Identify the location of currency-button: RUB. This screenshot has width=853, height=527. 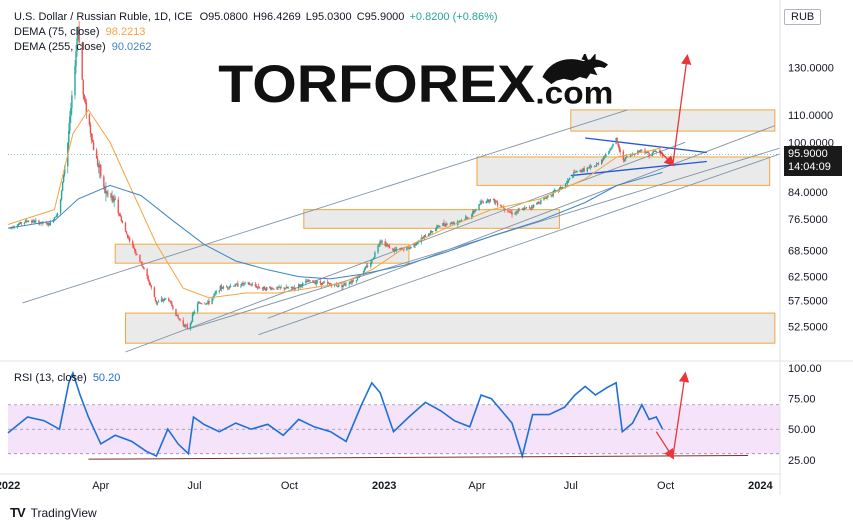
(803, 17).